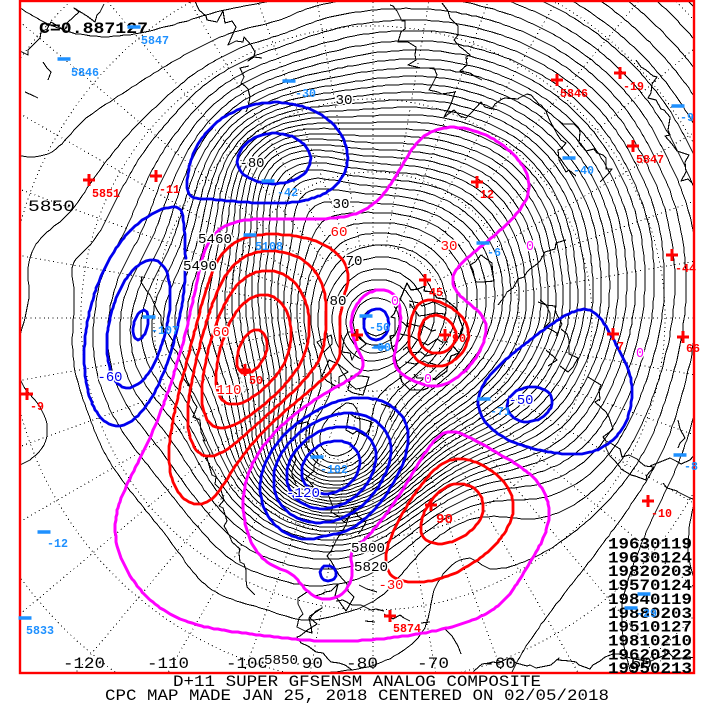 The width and height of the screenshot is (715, 715). I want to click on svg-text: -6, so click(494, 253).